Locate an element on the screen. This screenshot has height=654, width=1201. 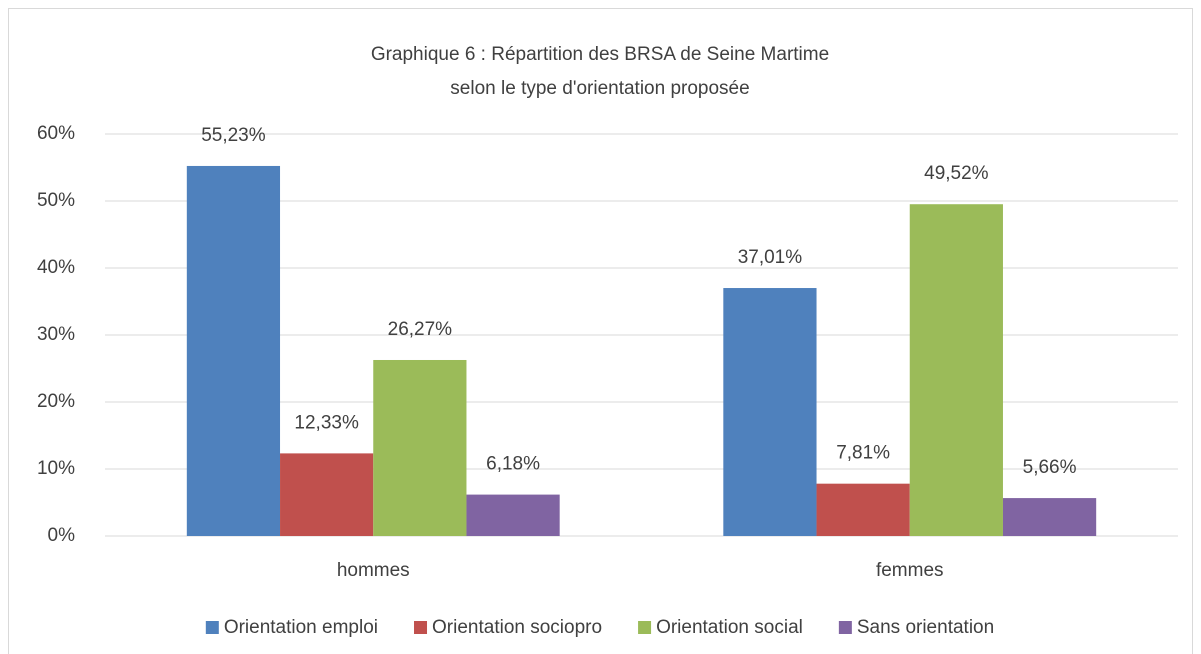
x-tick-label: hommes is located at coordinates (373, 570).